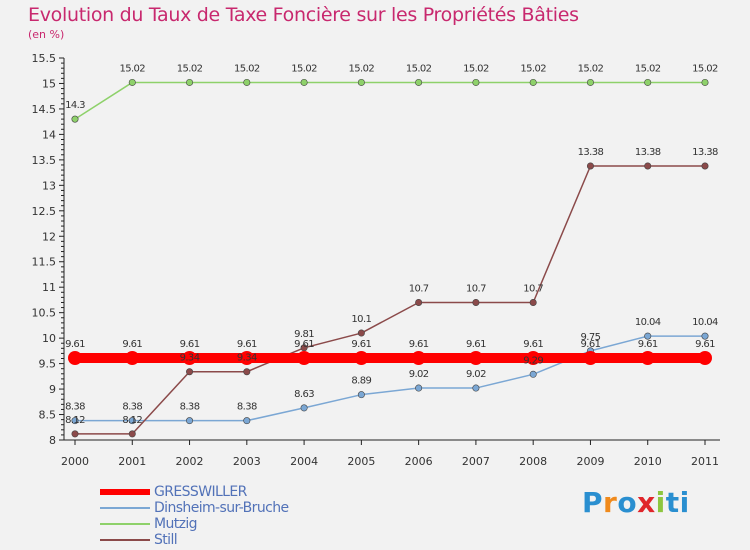 Image resolution: width=750 pixels, height=550 pixels. What do you see at coordinates (44, 313) in the screenshot?
I see `y-tick-label: 10.5` at bounding box center [44, 313].